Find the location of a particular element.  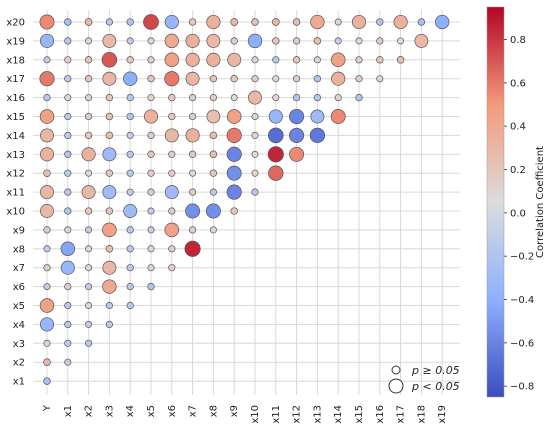

colorbar-tick-label: −0.8 is located at coordinates (522, 387).